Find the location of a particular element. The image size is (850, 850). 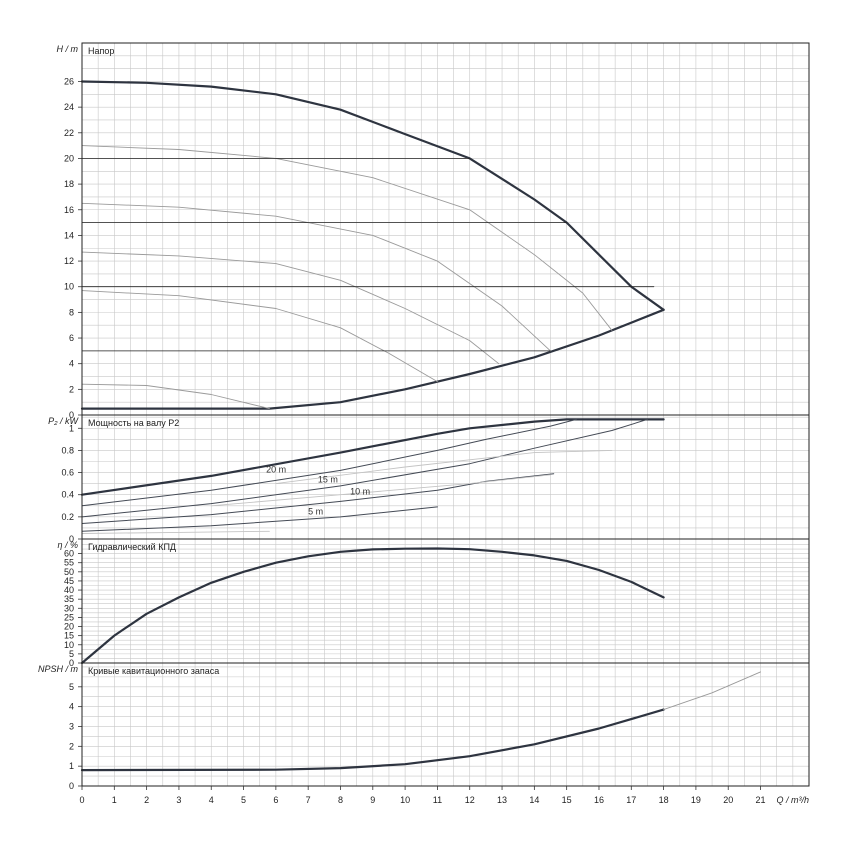

power-panel-title: Мощность на валу P2 is located at coordinates (133, 423).